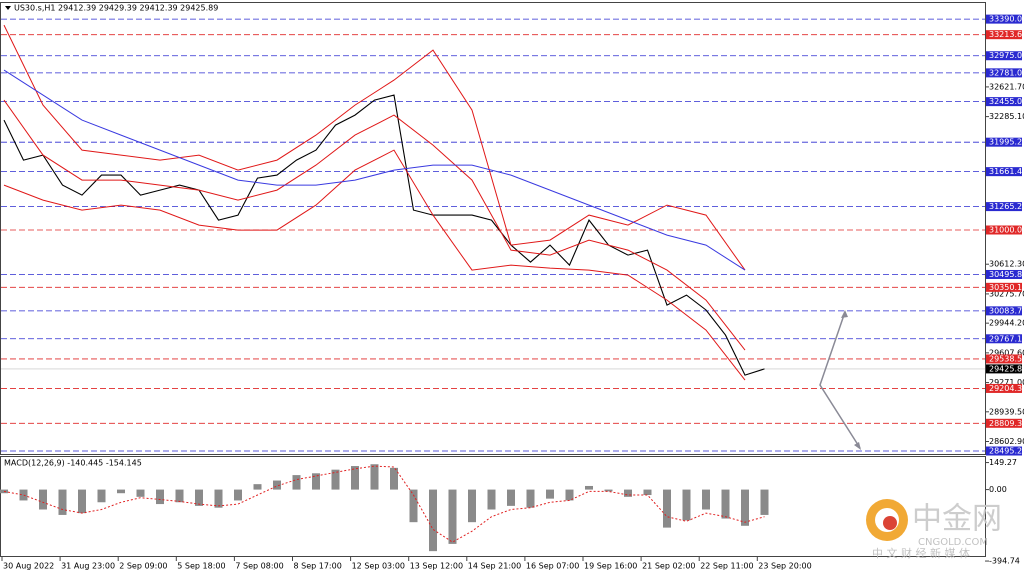 This screenshot has width=1024, height=573. Describe the element at coordinates (1006, 352) in the screenshot. I see `y-tick-label: 29607.60` at that location.